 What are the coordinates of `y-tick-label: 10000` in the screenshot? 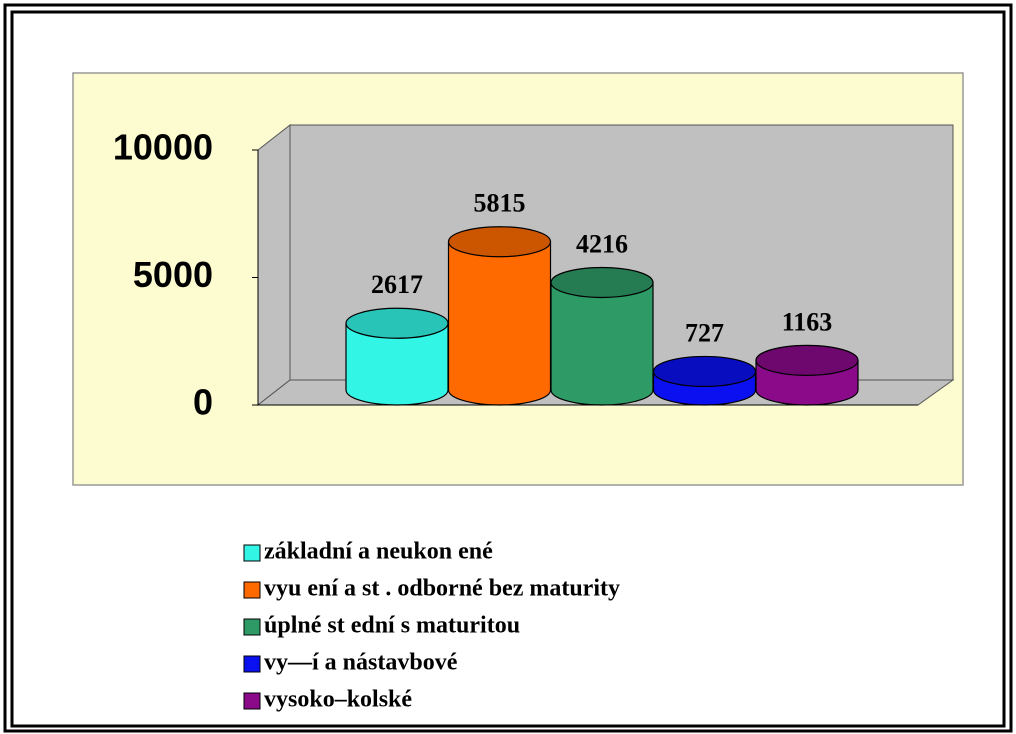 It's located at (163, 147).